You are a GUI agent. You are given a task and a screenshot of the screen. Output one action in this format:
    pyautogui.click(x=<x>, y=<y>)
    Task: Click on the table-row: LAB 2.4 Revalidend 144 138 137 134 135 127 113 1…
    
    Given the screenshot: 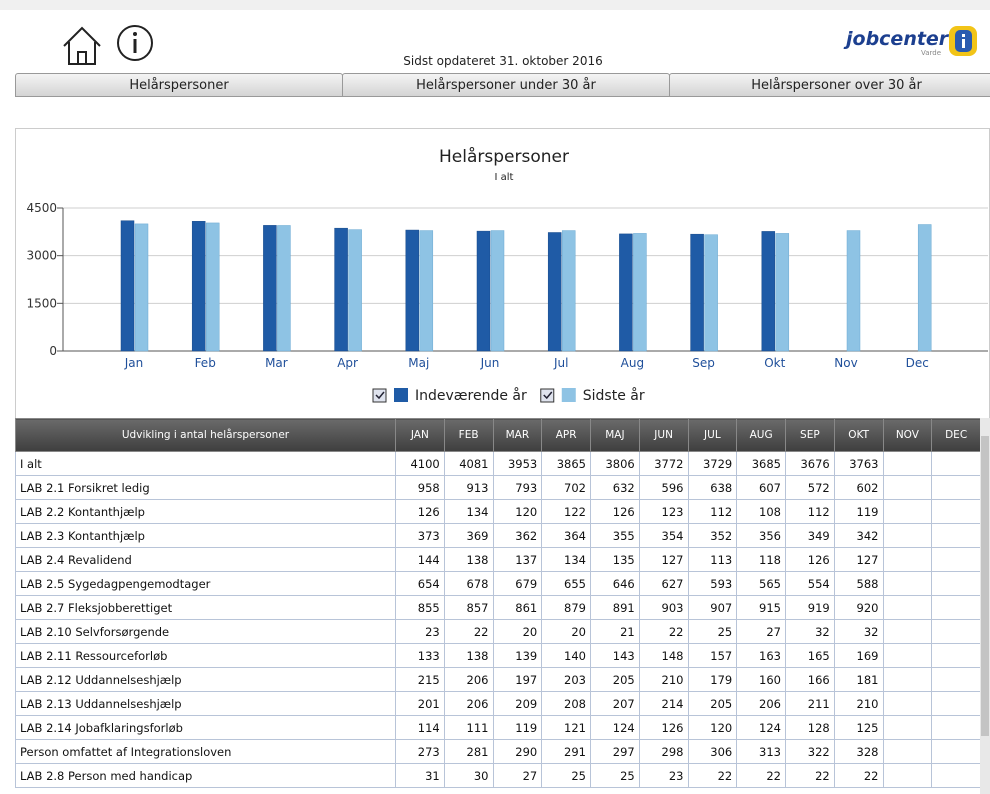 What is the action you would take?
    pyautogui.click(x=498, y=559)
    